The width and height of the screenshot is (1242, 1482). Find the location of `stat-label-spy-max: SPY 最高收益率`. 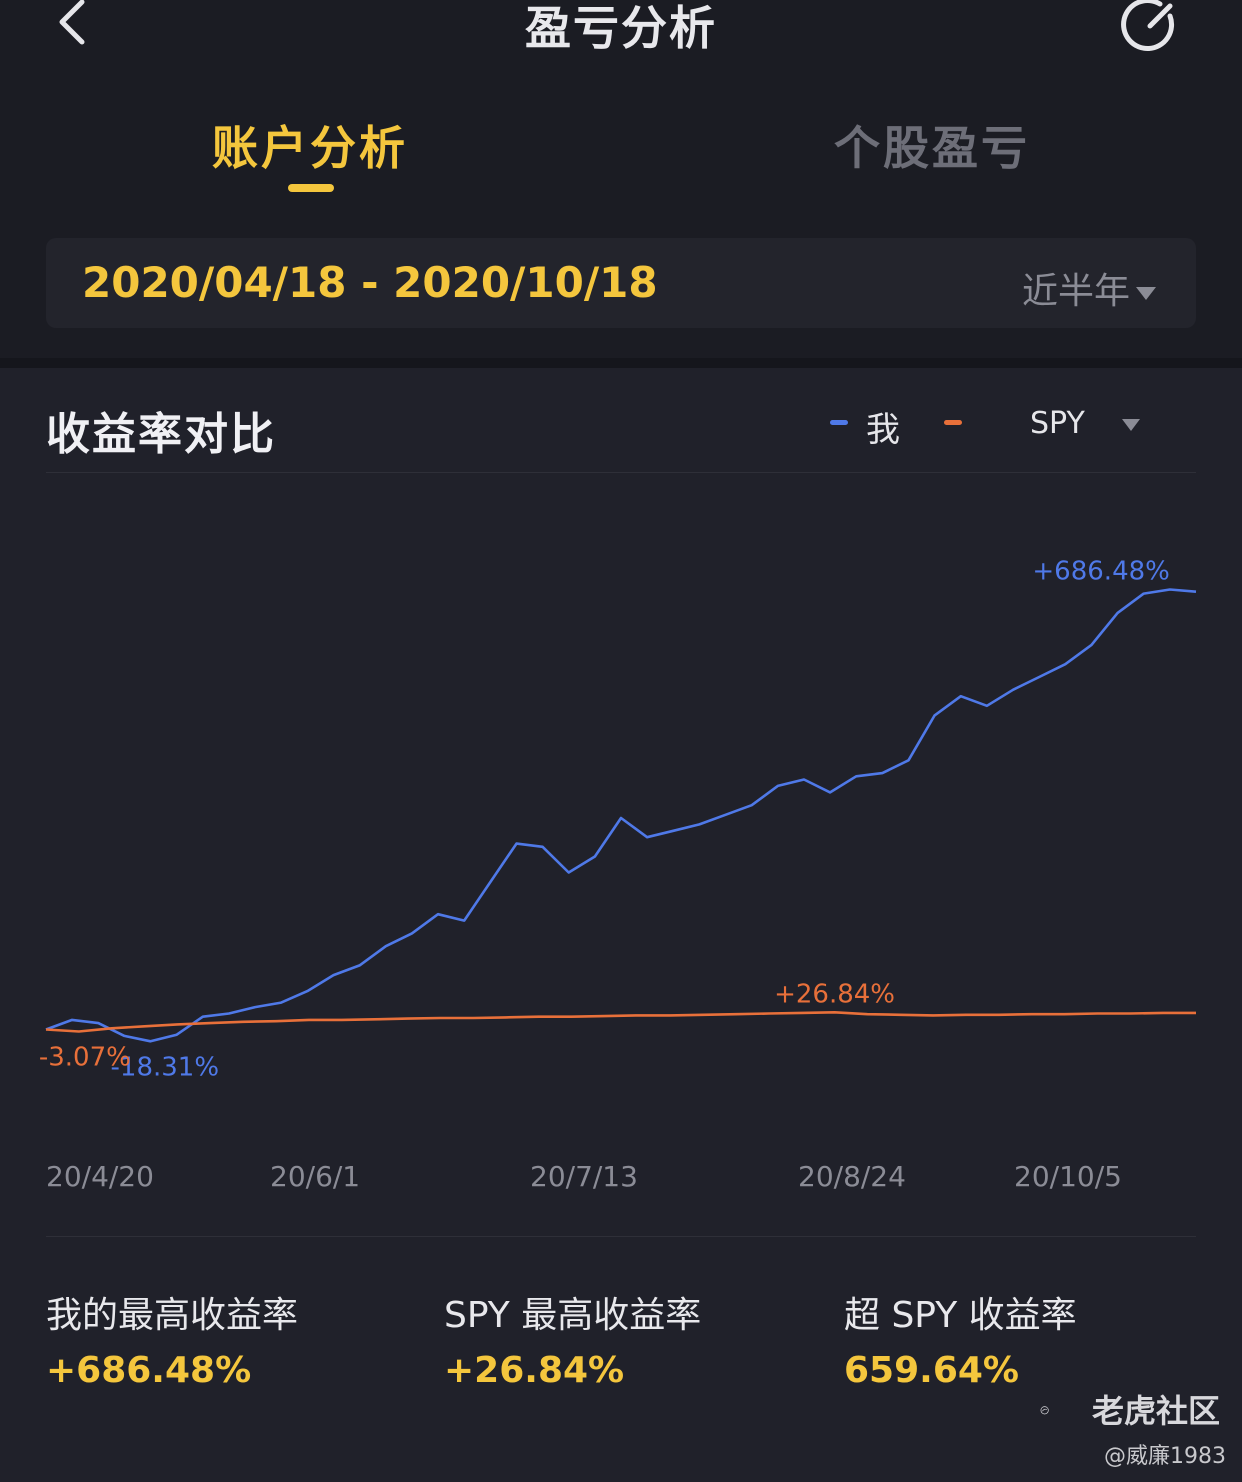

stat-label-spy-max: SPY 最高收益率 is located at coordinates (573, 1315).